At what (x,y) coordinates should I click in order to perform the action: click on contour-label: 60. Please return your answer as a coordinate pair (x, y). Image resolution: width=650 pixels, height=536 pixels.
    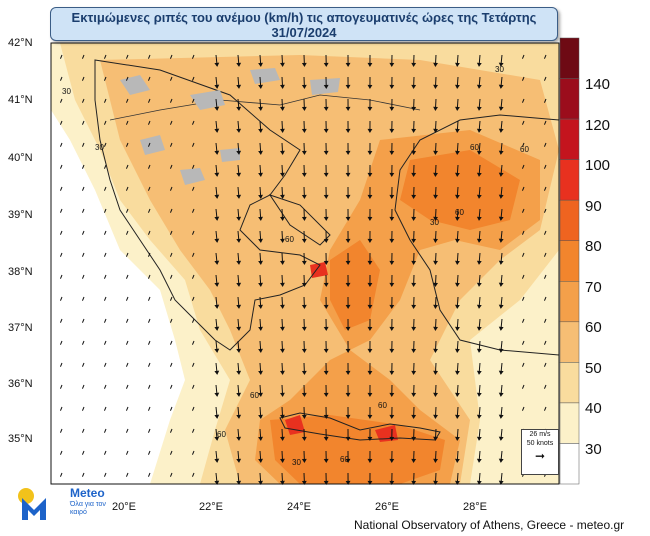
    Looking at the image, I should click on (474, 147).